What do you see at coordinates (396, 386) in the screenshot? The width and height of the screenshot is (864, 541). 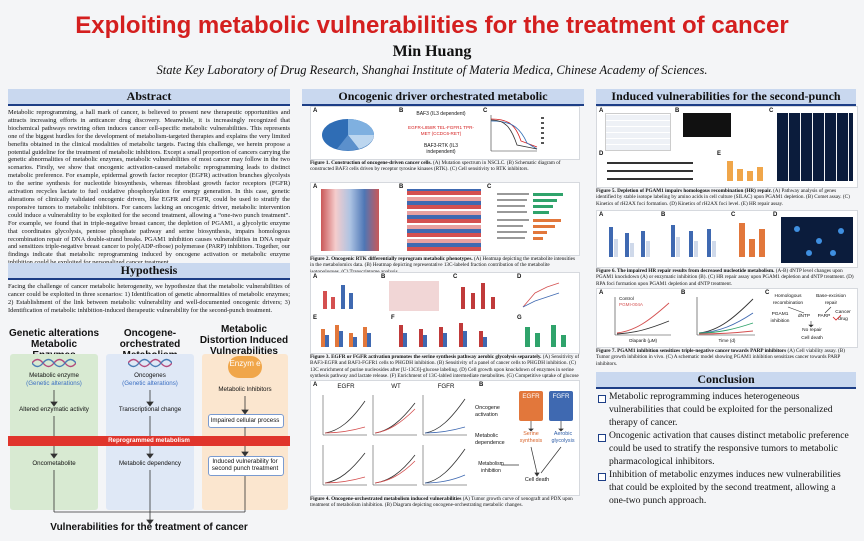 I see `fig4-wt-title: WT` at bounding box center [396, 386].